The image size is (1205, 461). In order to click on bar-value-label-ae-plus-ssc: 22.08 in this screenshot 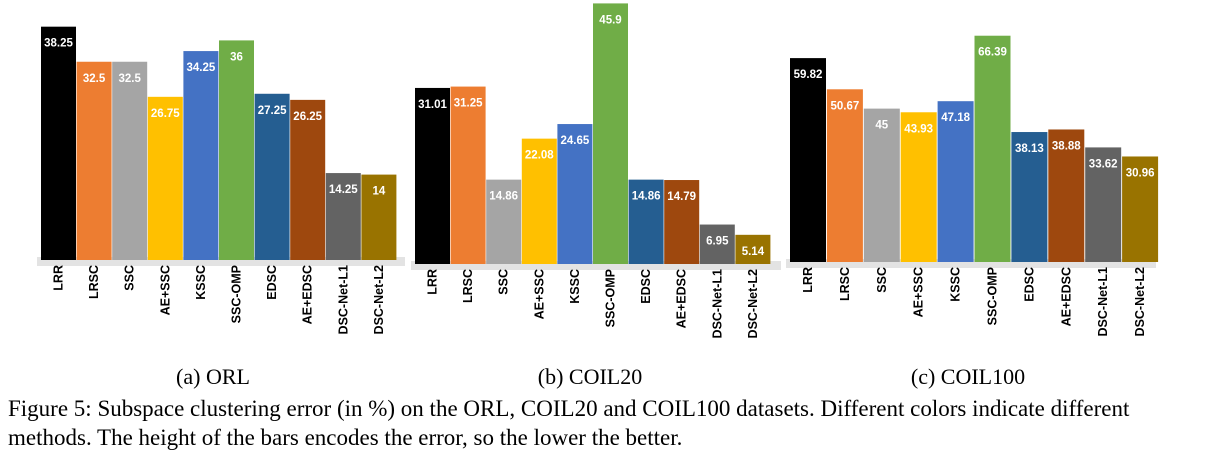, I will do `click(539, 156)`.